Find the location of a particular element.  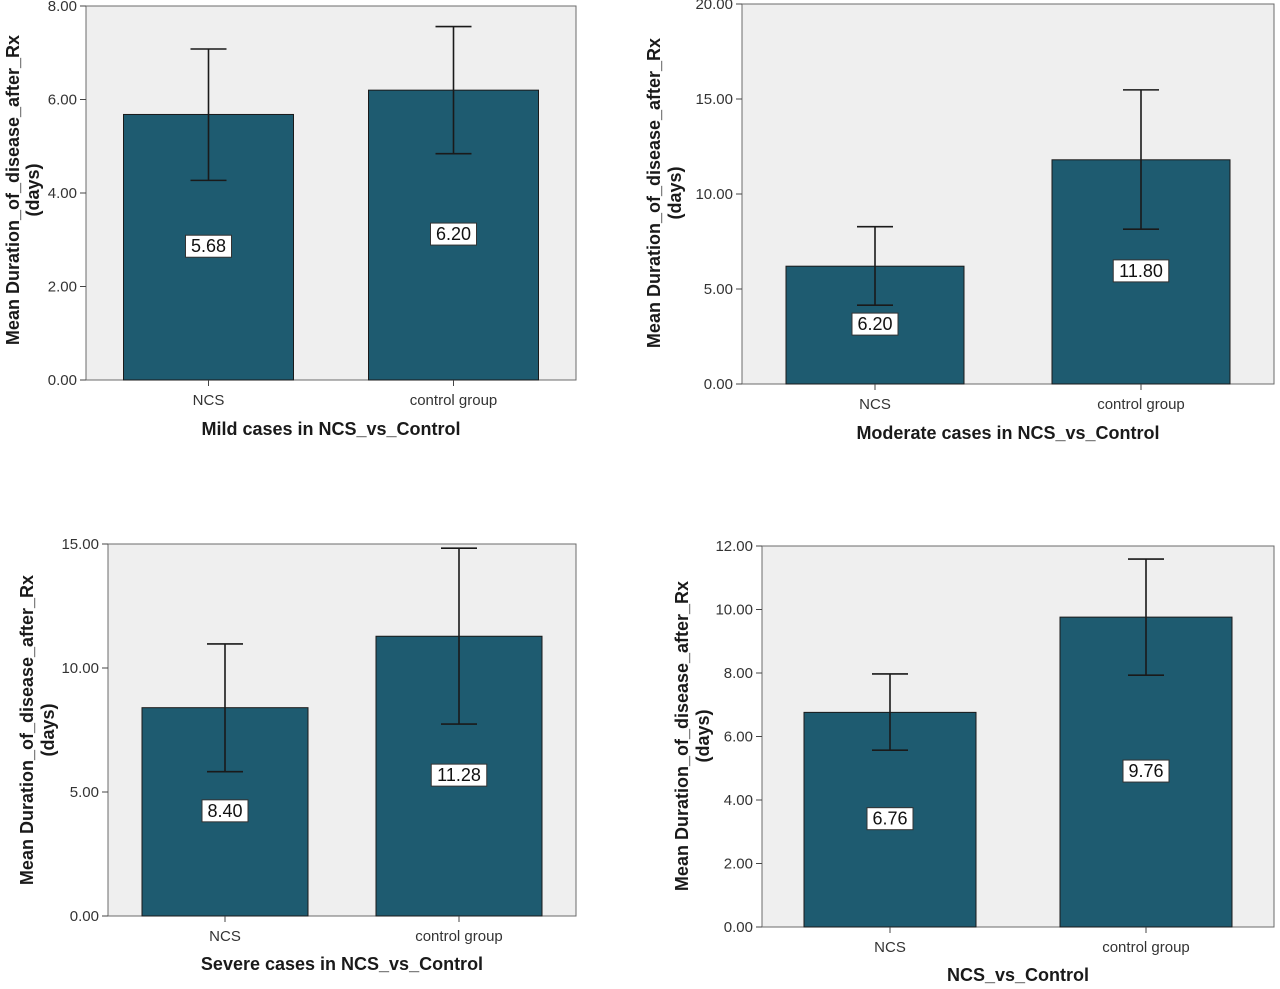

x-axis-title: Mild cases in NCS_vs_Control is located at coordinates (330, 429).